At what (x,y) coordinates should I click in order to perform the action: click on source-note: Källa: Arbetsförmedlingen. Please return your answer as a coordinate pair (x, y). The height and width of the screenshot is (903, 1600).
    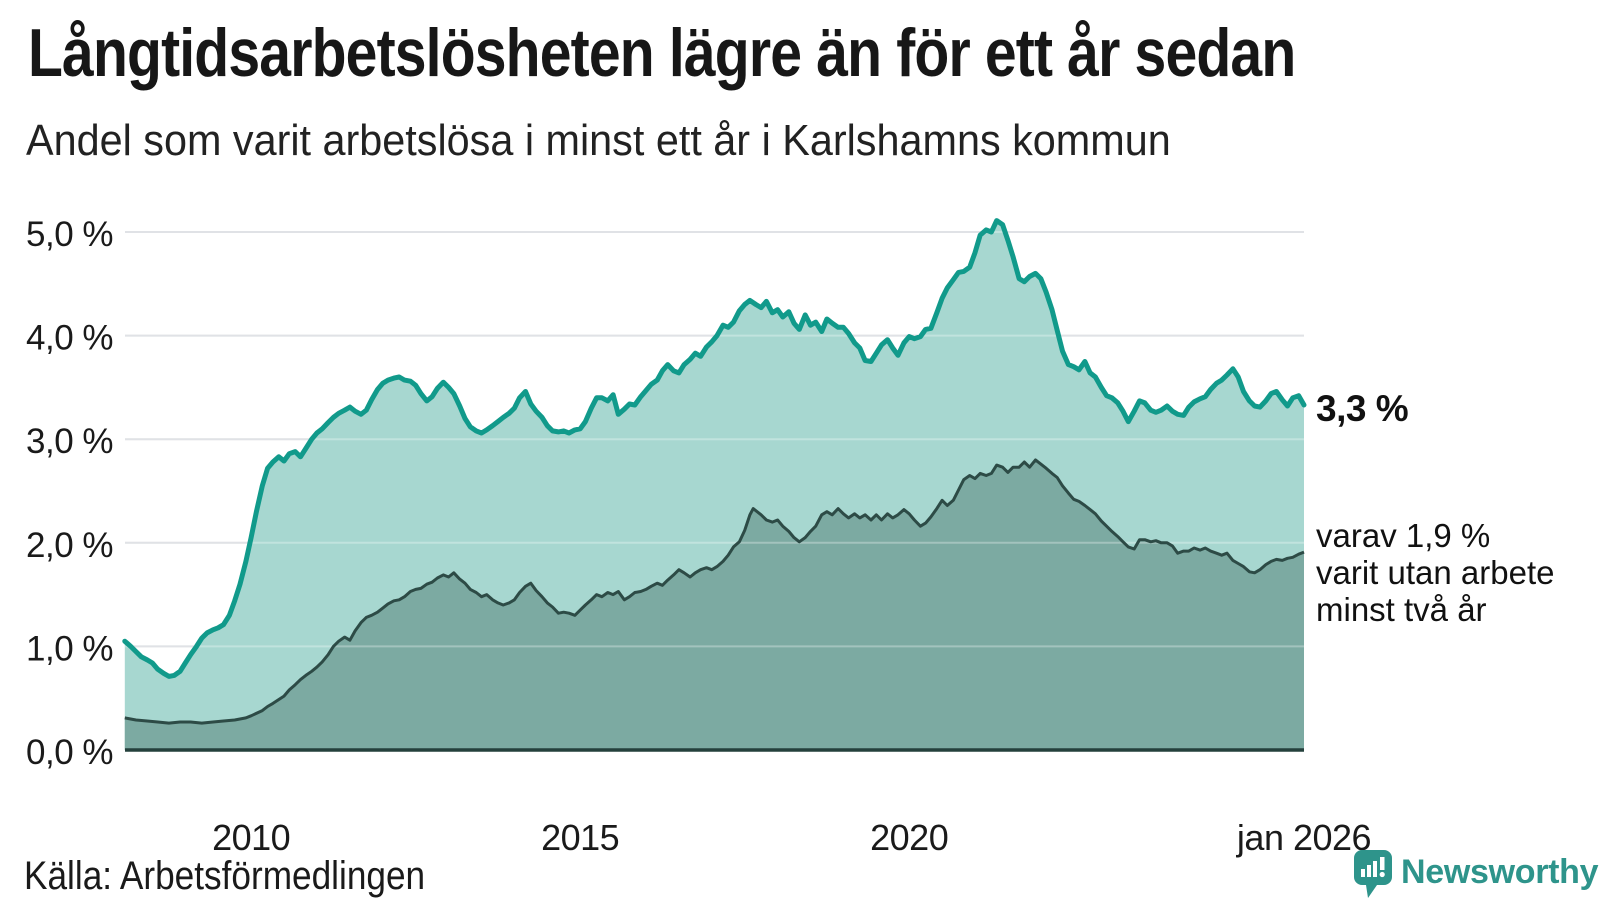
    Looking at the image, I should click on (225, 876).